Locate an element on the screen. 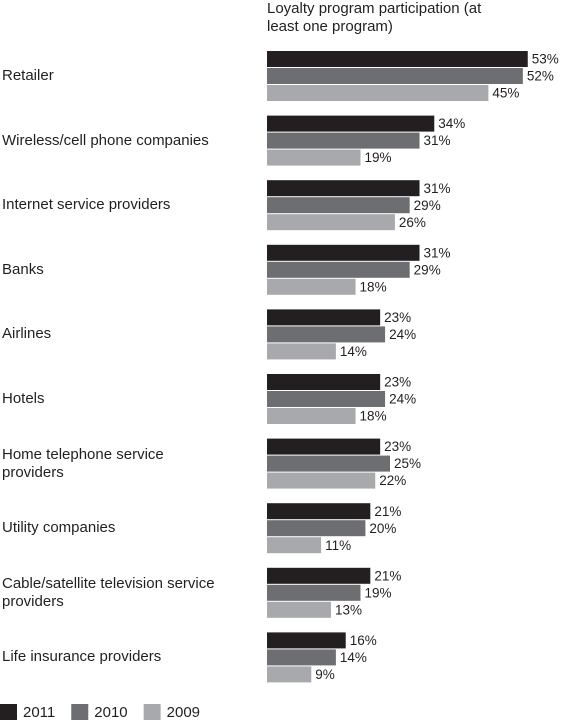  value-label: 16% is located at coordinates (363, 640).